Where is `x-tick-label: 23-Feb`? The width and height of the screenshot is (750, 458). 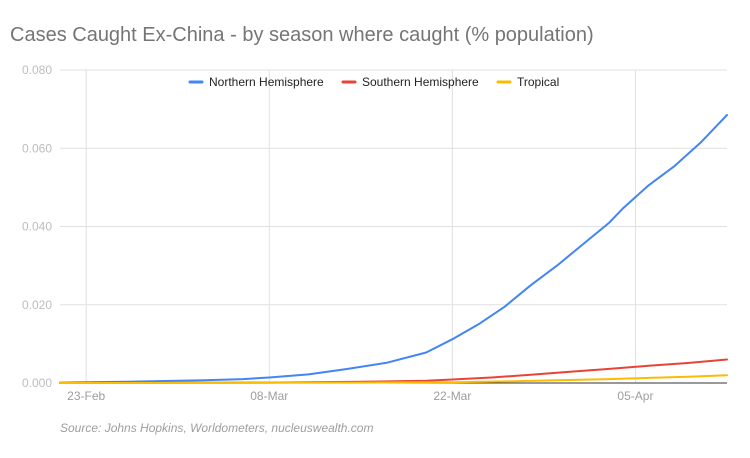 x-tick-label: 23-Feb is located at coordinates (86, 396).